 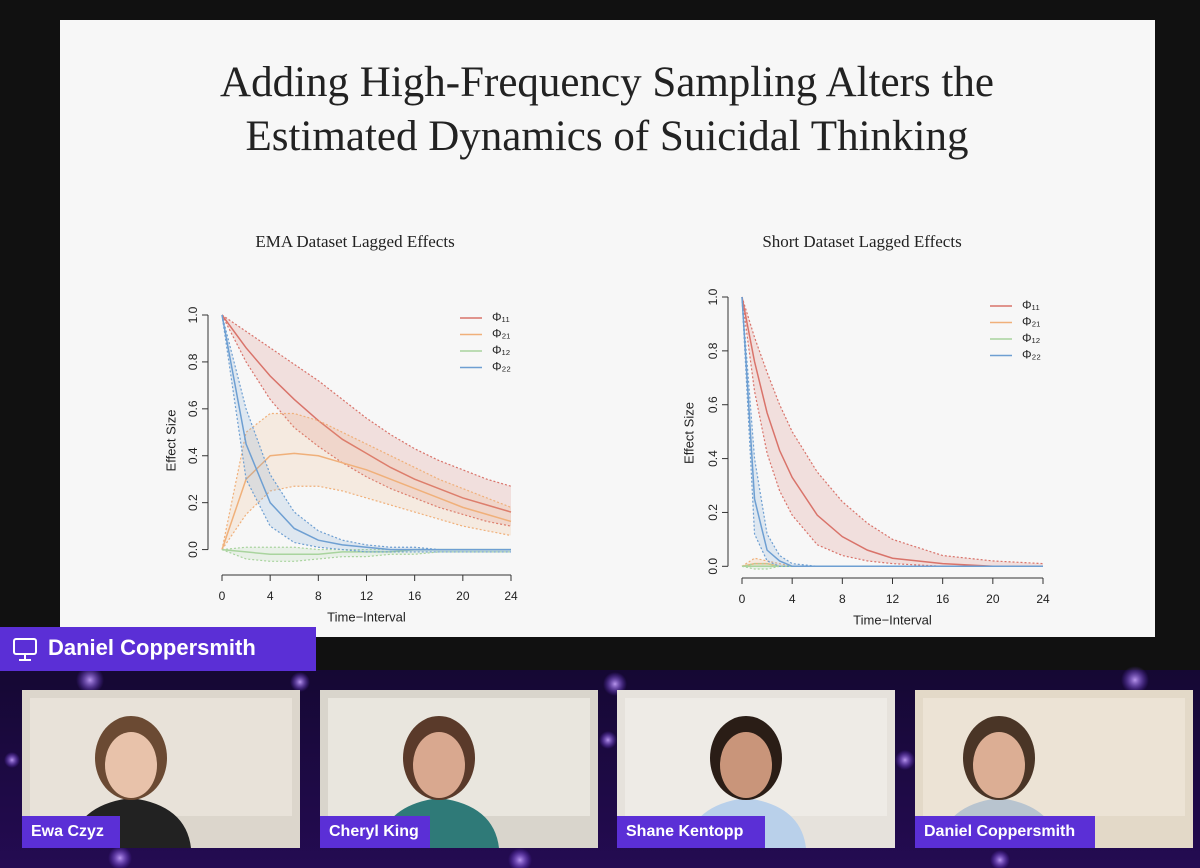 What do you see at coordinates (152, 647) in the screenshot?
I see `presenter-name: Daniel Coppersmith` at bounding box center [152, 647].